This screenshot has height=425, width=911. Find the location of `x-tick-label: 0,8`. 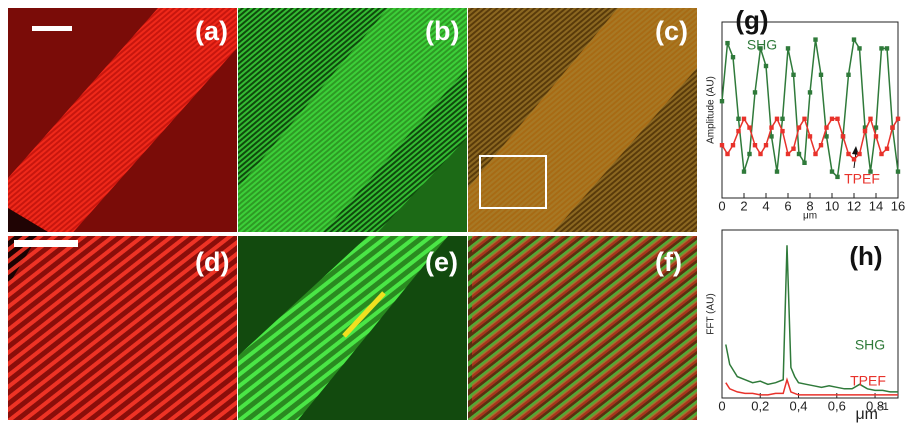

x-tick-label: 0,8 is located at coordinates (875, 405).